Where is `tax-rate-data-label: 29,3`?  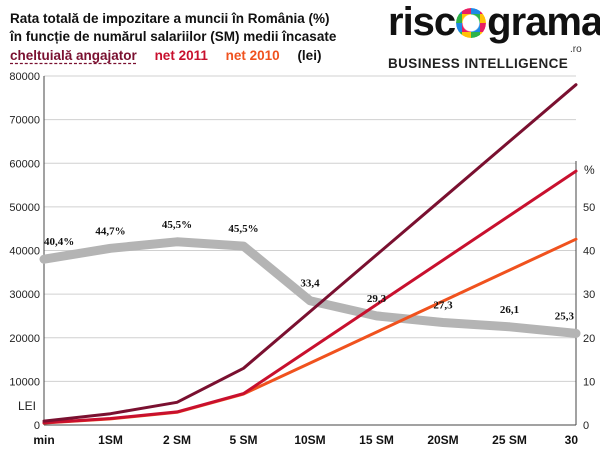 tax-rate-data-label: 29,3 is located at coordinates (377, 299).